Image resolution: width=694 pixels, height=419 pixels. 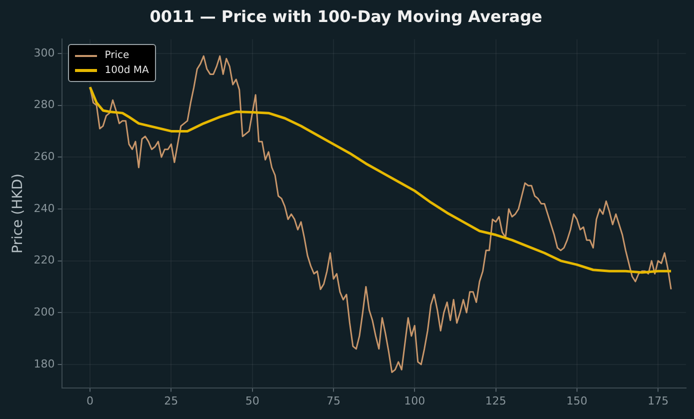 I want to click on x-tick-label: 125, so click(x=495, y=401).